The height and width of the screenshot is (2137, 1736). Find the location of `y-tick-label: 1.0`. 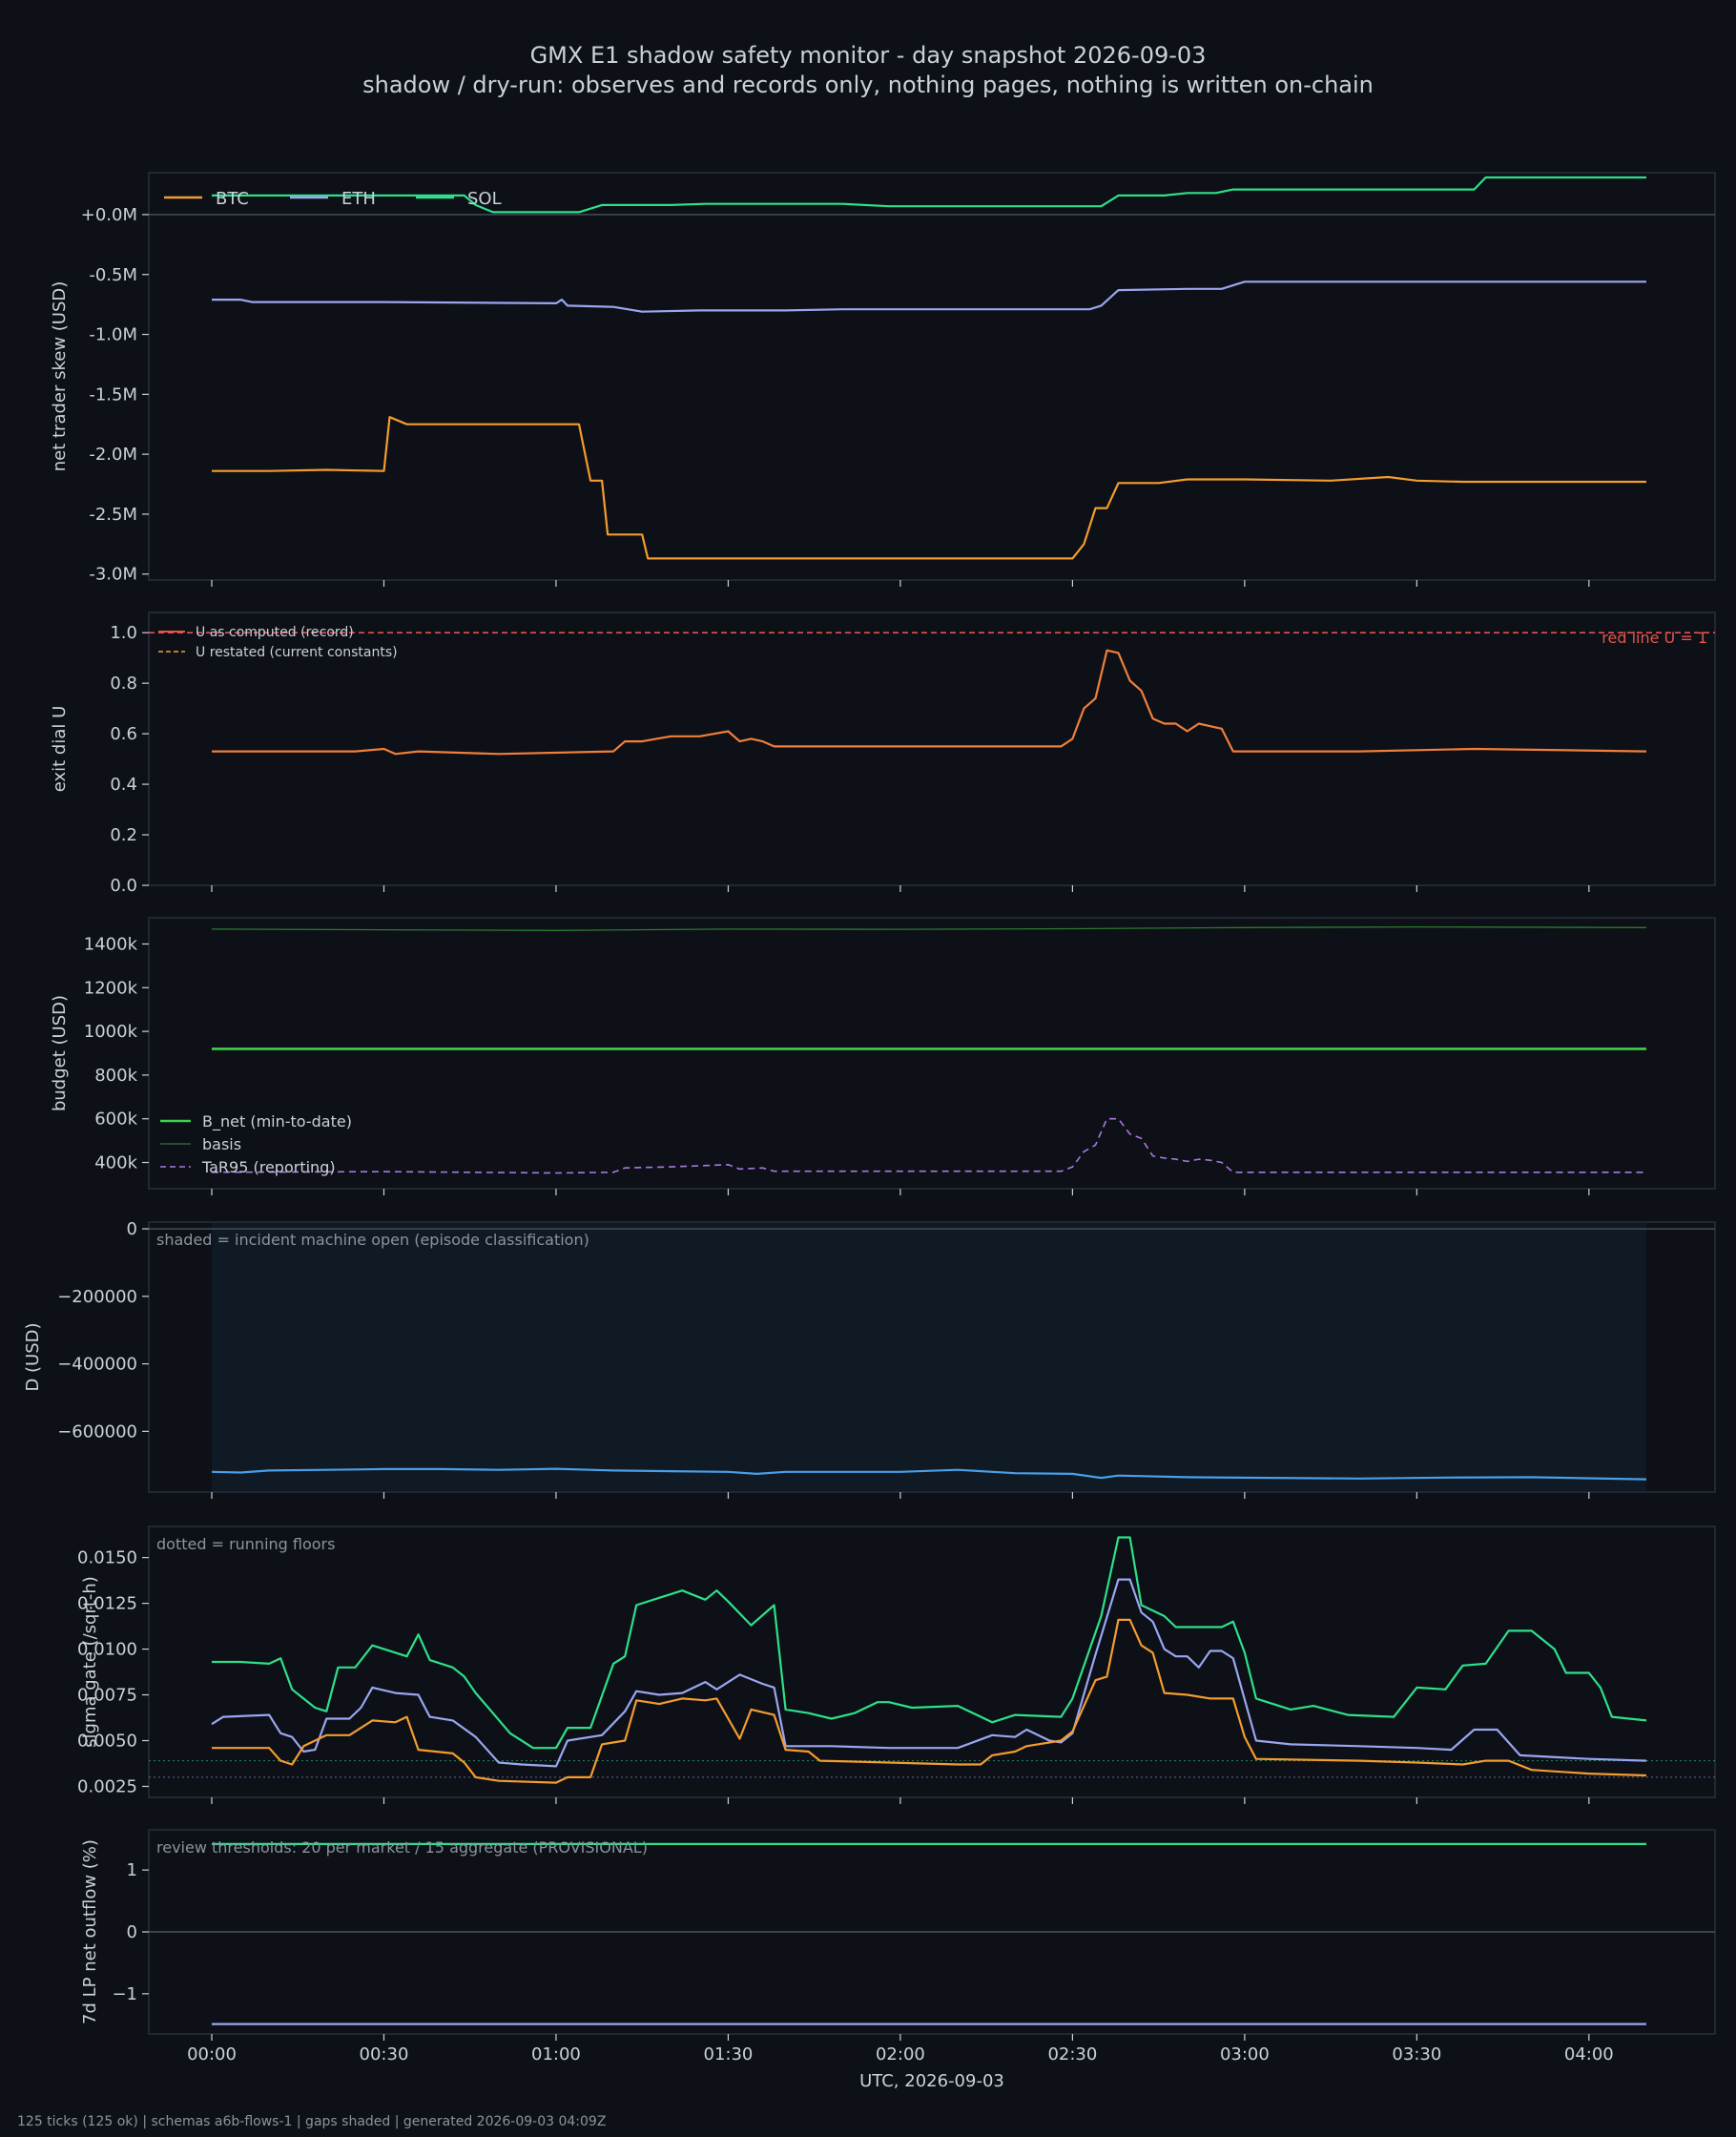

y-tick-label: 1.0 is located at coordinates (123, 633).